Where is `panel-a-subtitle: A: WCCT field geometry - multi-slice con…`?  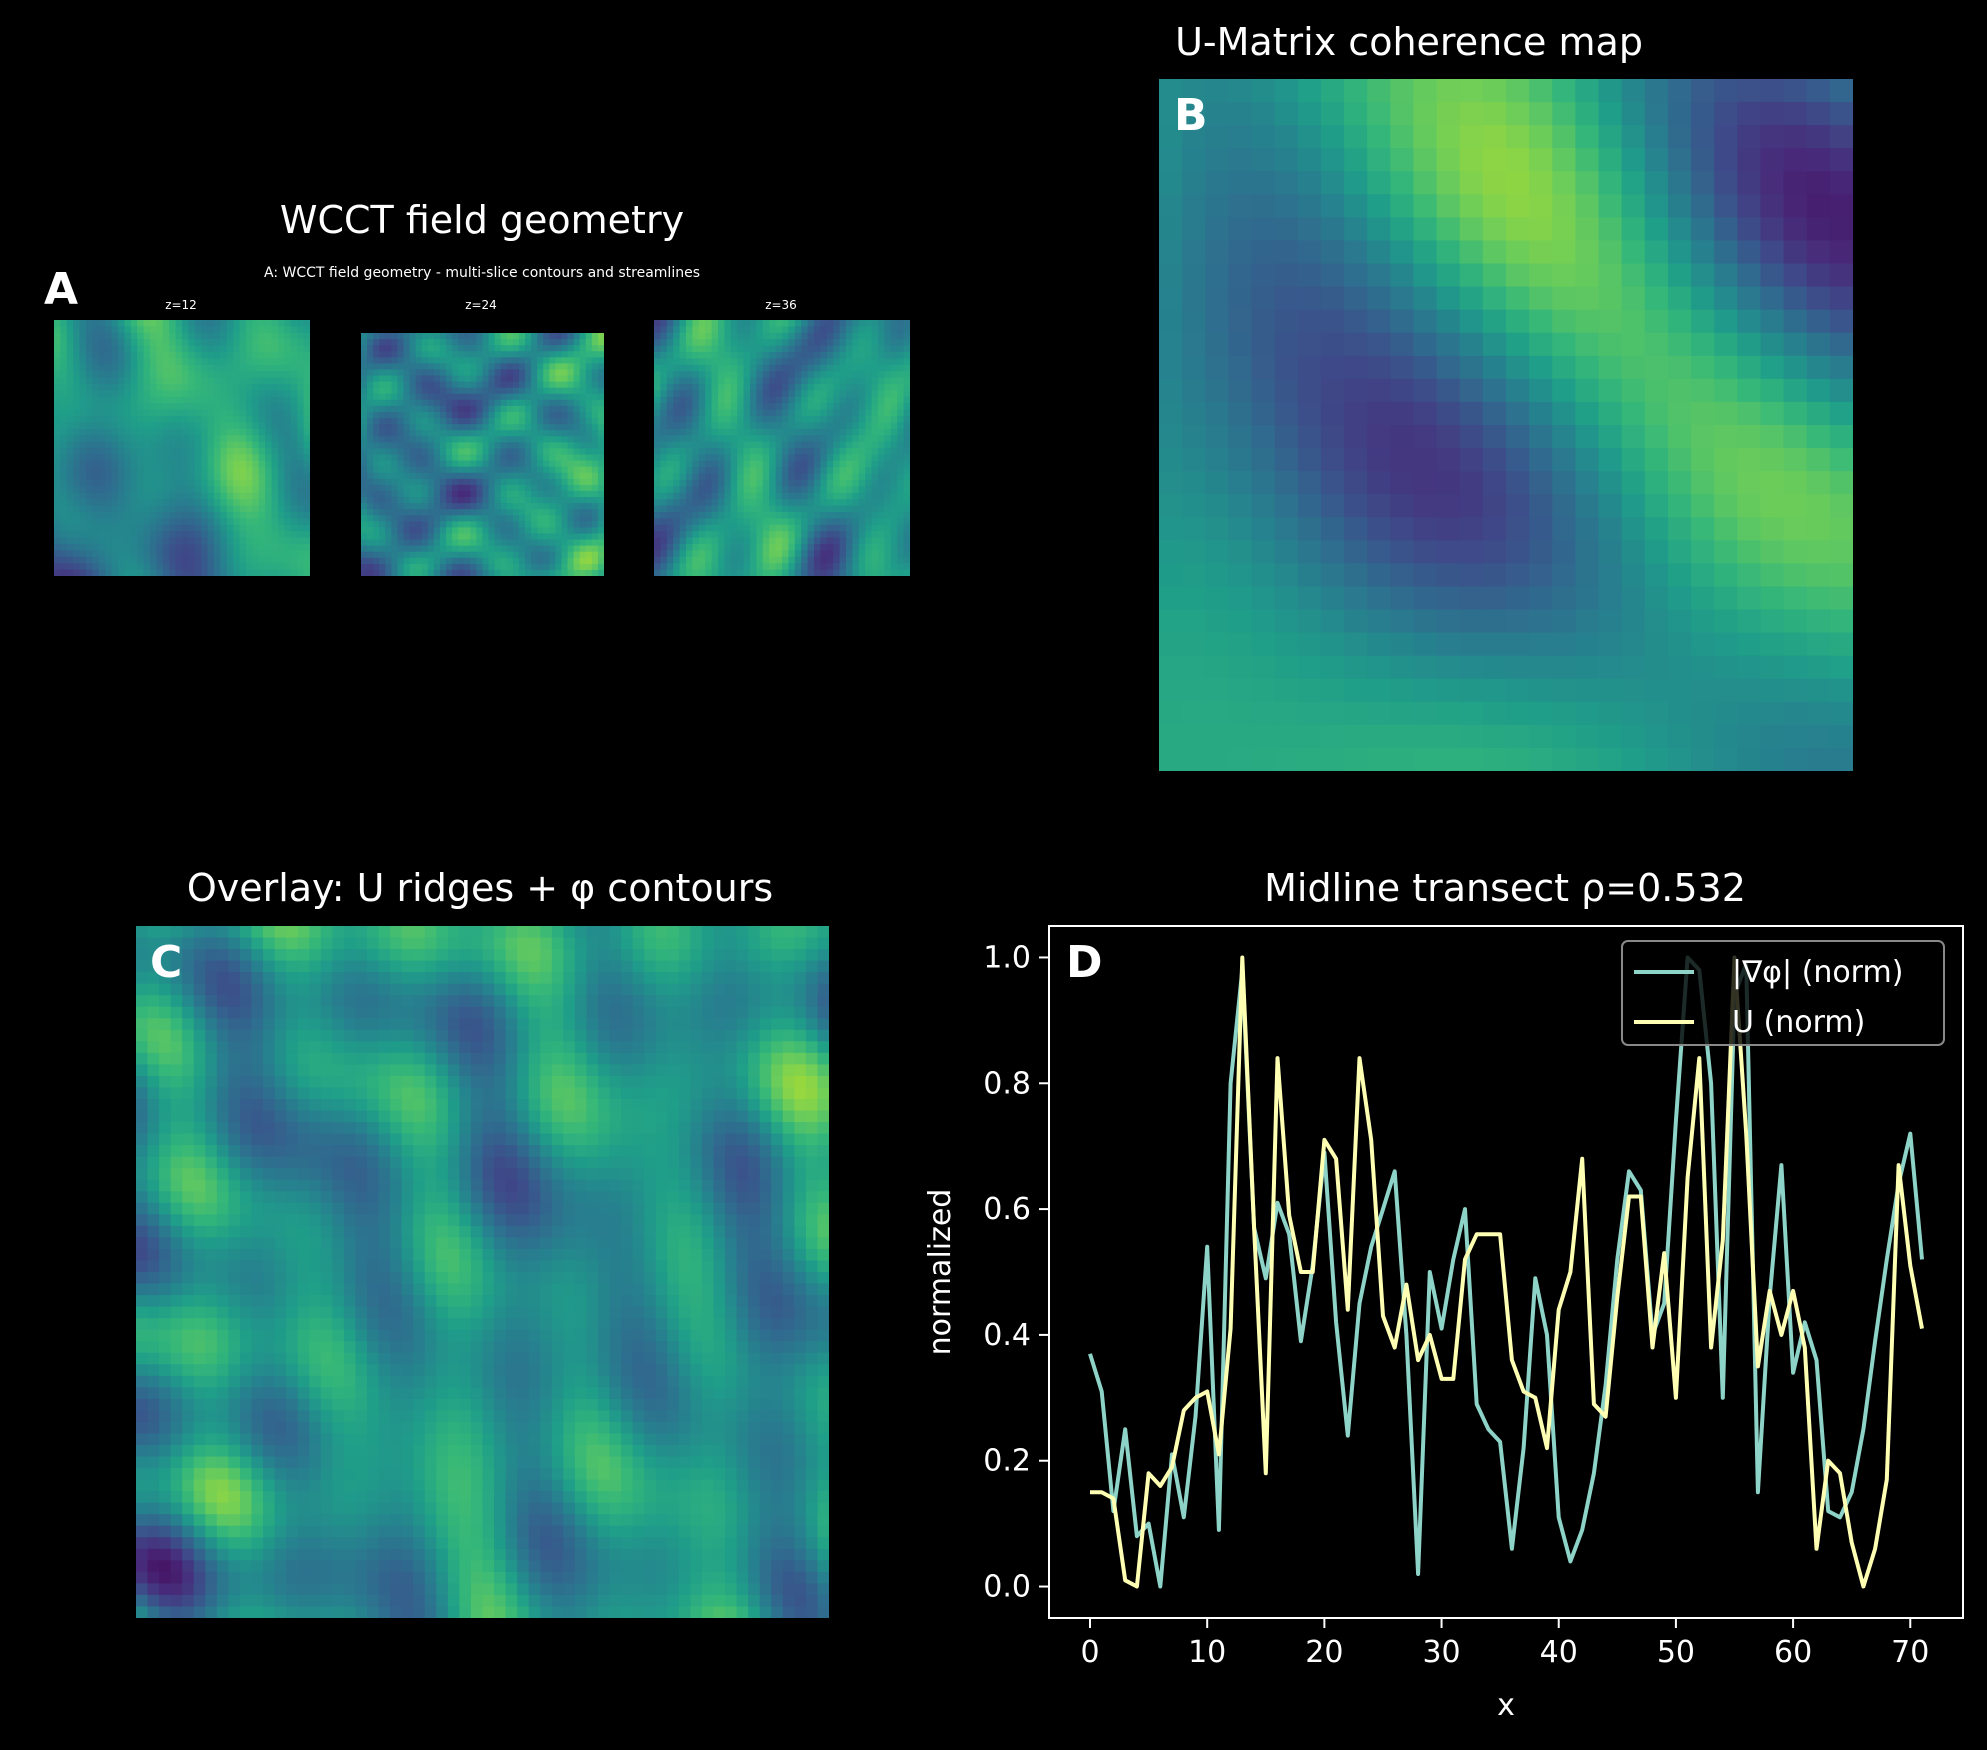 panel-a-subtitle: A: WCCT field geometry - multi-slice con… is located at coordinates (482, 273).